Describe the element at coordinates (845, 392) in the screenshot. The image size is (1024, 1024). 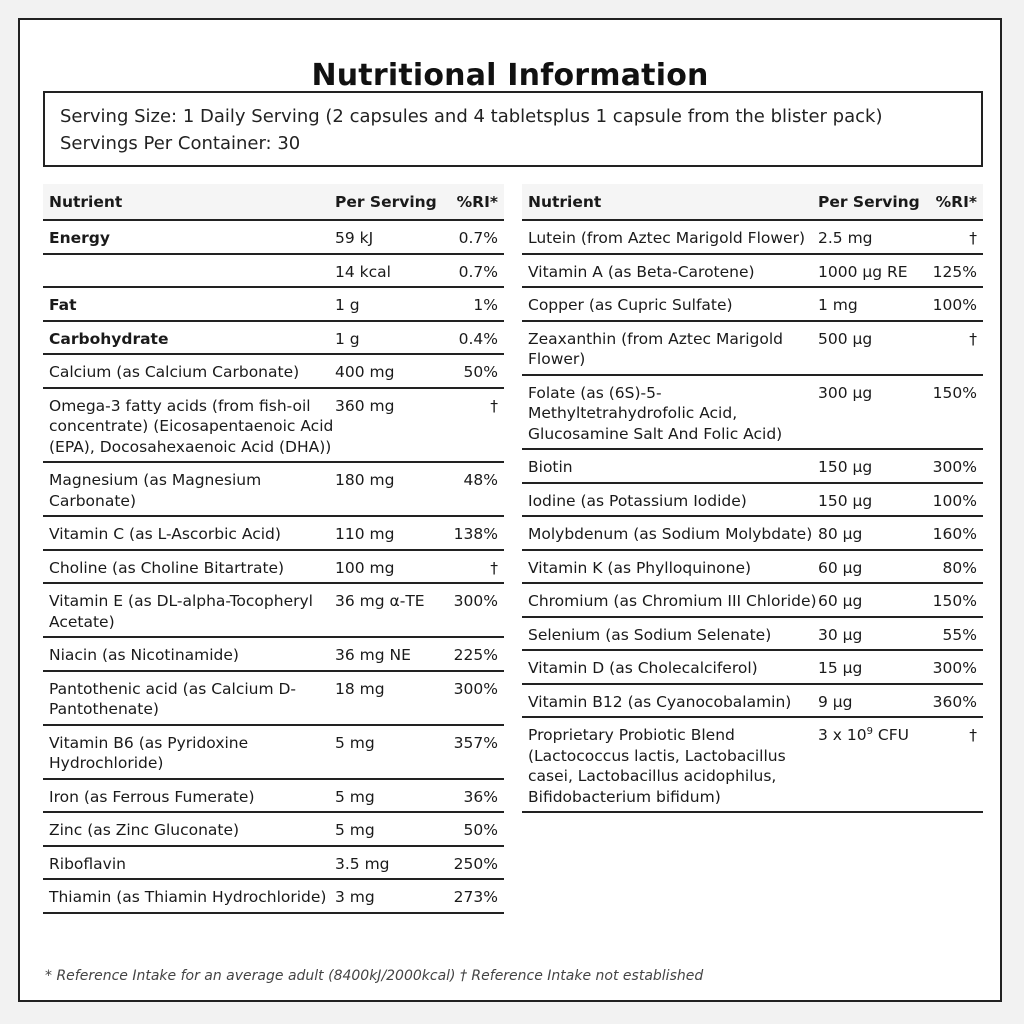
I see `per-serving-value: 300 µg` at that location.